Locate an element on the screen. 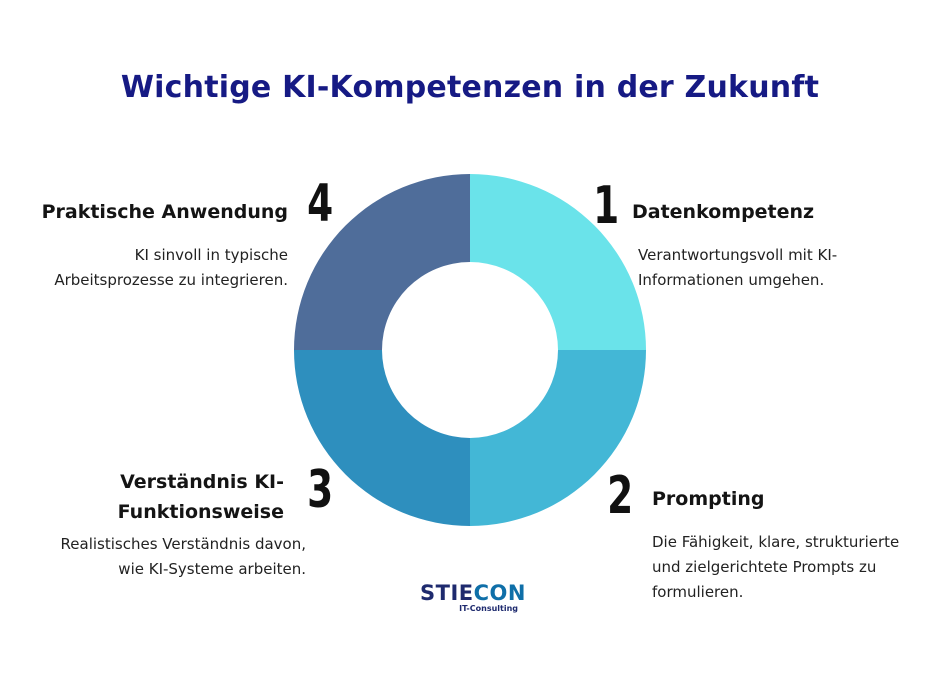 The width and height of the screenshot is (940, 700). logo-subtitle: IT-Consulting is located at coordinates (488, 608).